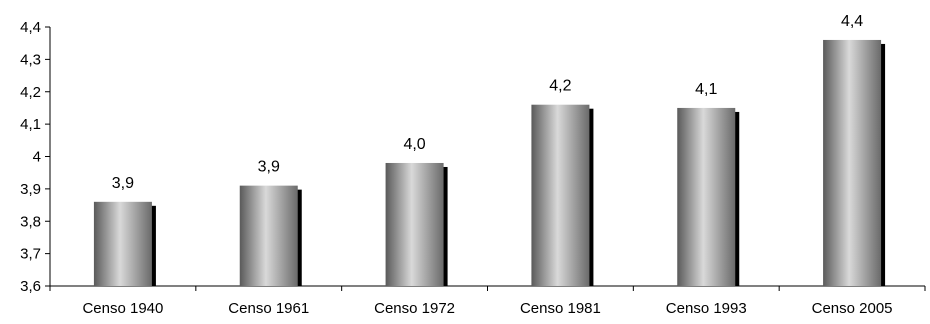 The height and width of the screenshot is (324, 930). I want to click on y-tick-label: 4,3, so click(30, 59).